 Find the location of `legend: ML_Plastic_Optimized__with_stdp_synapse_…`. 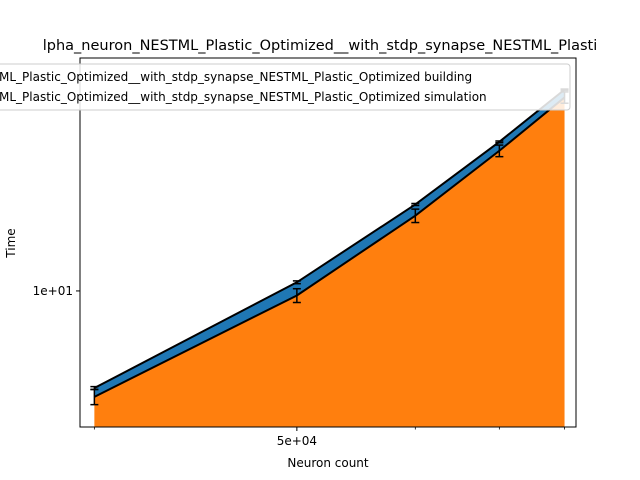

legend: ML_Plastic_Optimized__with_stdp_synapse_… is located at coordinates (285, 87).